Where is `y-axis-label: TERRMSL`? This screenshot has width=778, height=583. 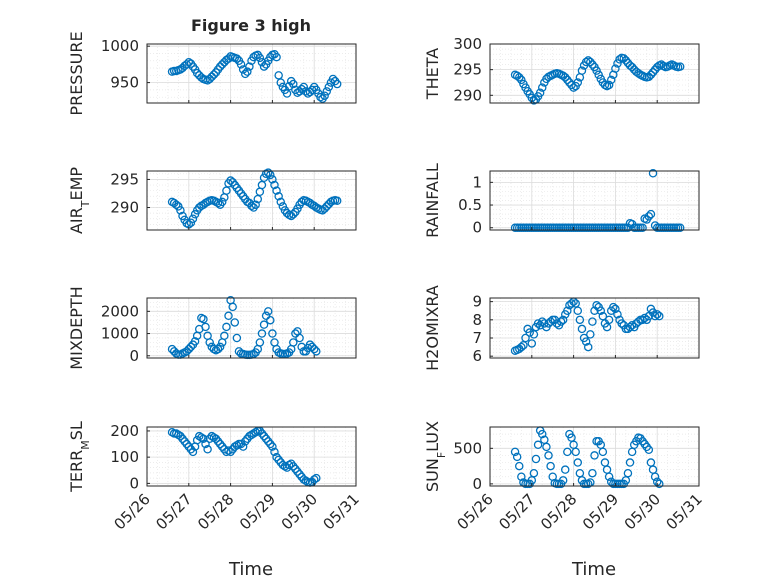
y-axis-label: TERRMSL is located at coordinates (79, 457).